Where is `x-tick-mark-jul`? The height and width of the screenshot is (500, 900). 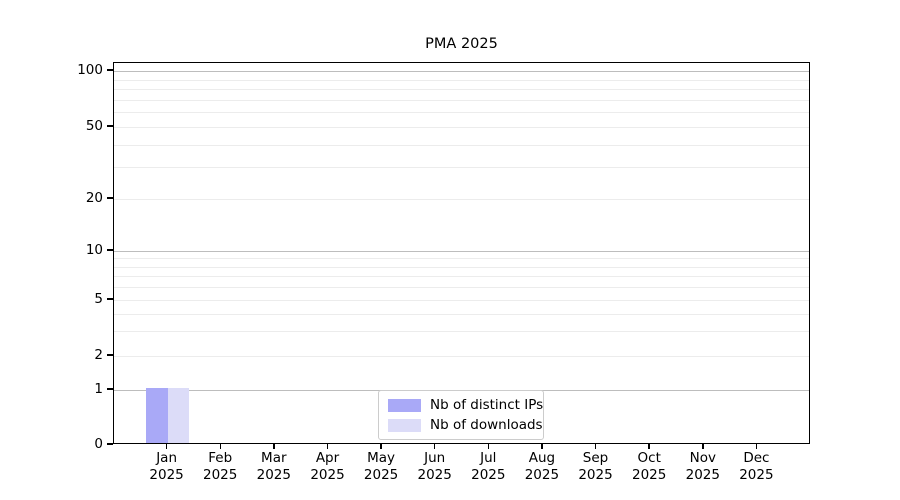
x-tick-mark-jul is located at coordinates (488, 446).